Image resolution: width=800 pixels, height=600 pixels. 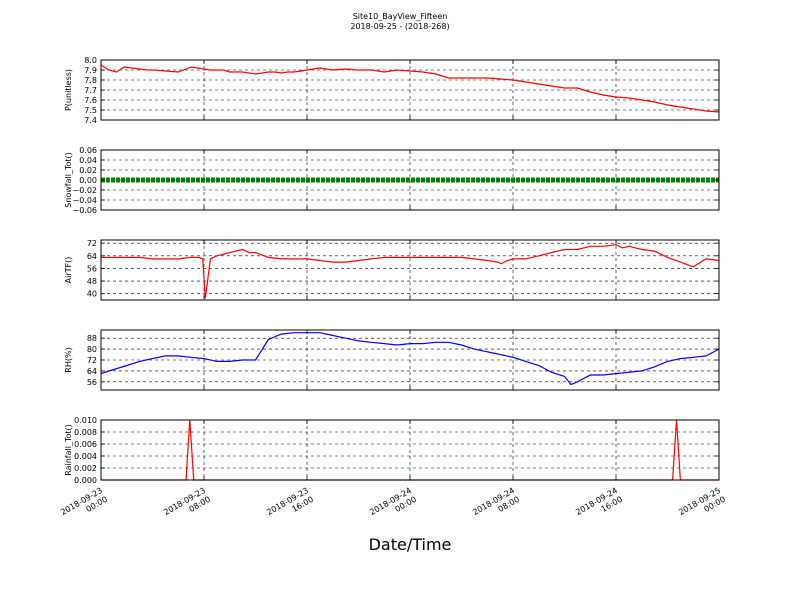 I want to click on ytick-label: 7.7, so click(x=90, y=90).